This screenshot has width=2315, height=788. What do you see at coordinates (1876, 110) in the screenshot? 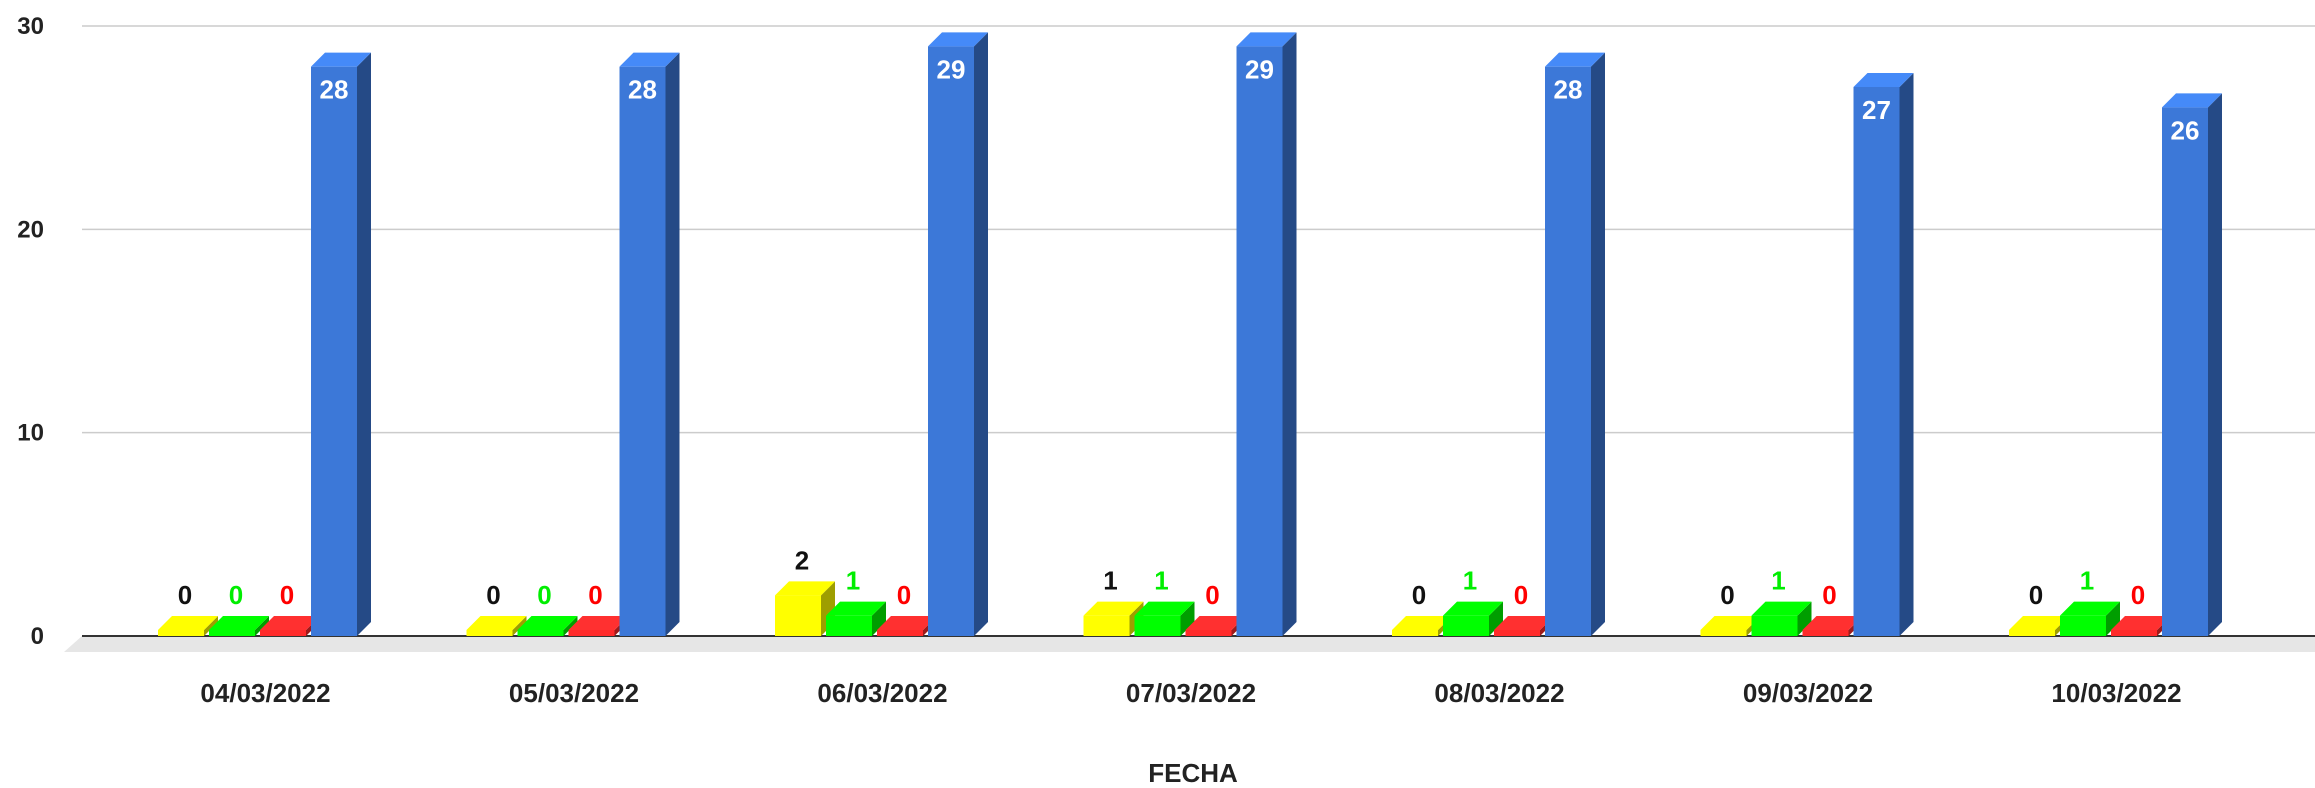
I see `data-label: 27` at bounding box center [1876, 110].